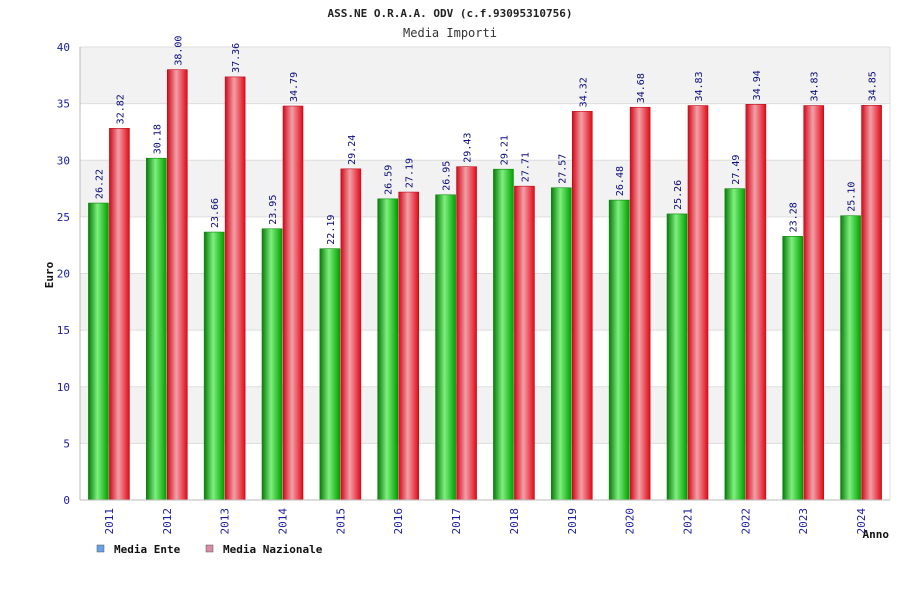 This screenshot has width=900, height=604. I want to click on x-tick-label: 2019, so click(572, 521).